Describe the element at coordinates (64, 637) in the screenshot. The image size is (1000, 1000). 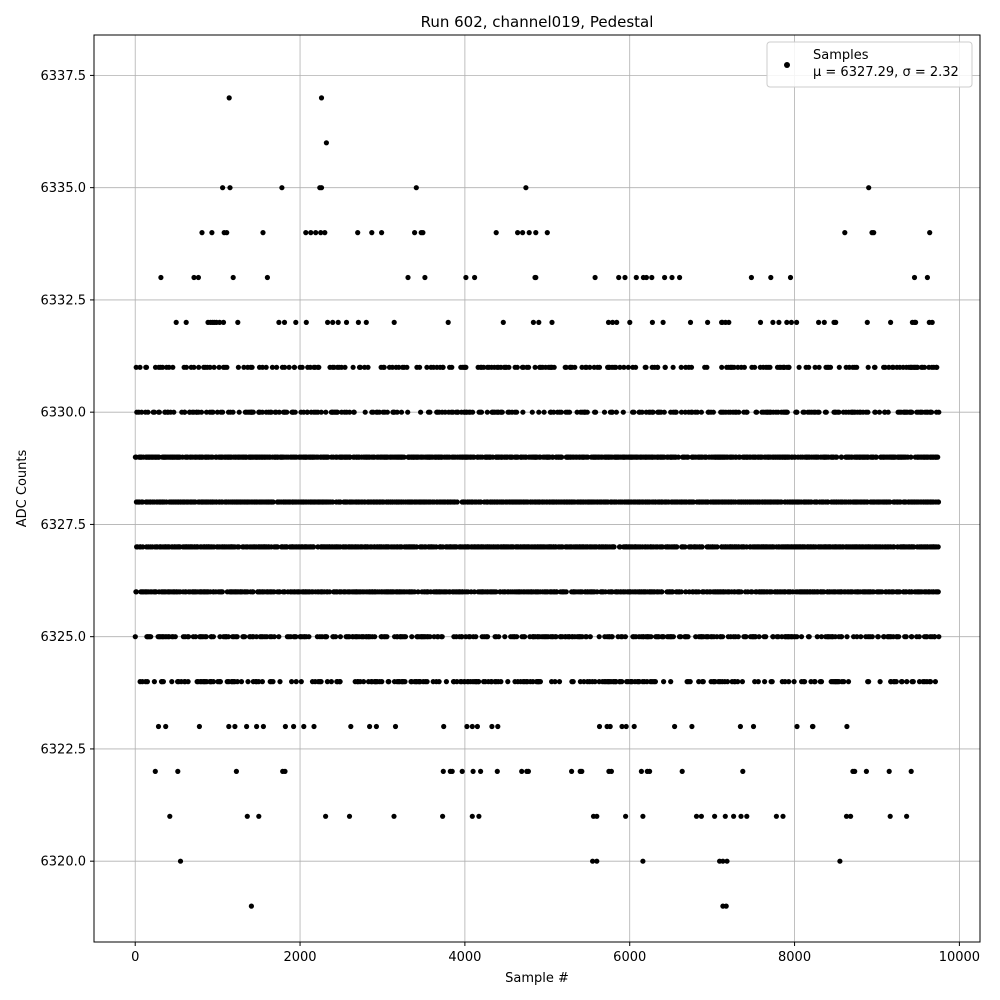
I see `y-tick-label: 6325.0` at that location.